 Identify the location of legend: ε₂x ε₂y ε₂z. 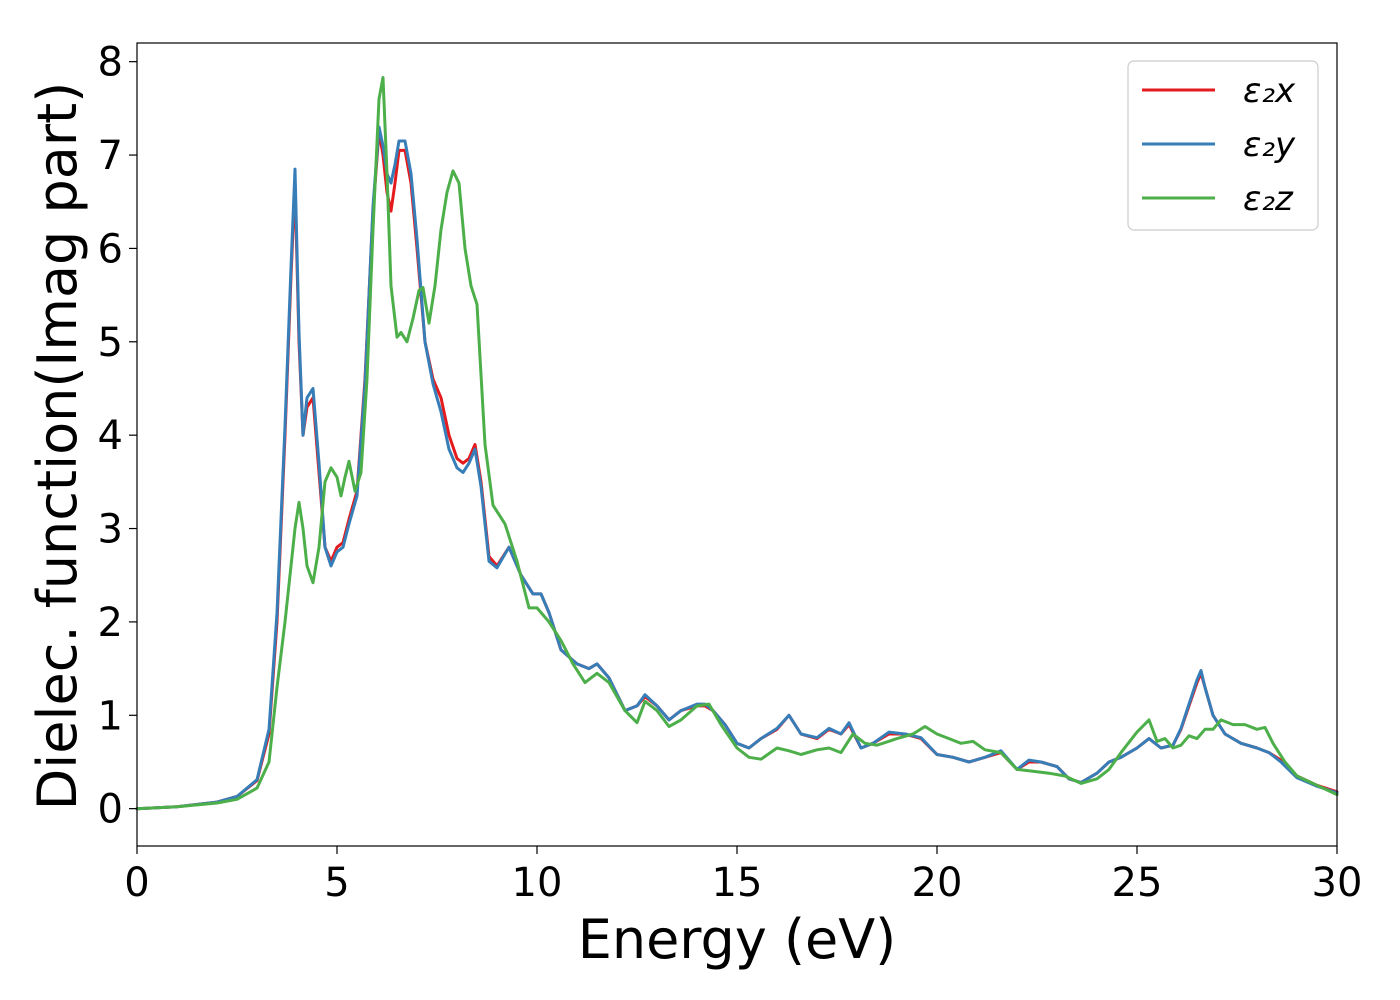
(1223, 145).